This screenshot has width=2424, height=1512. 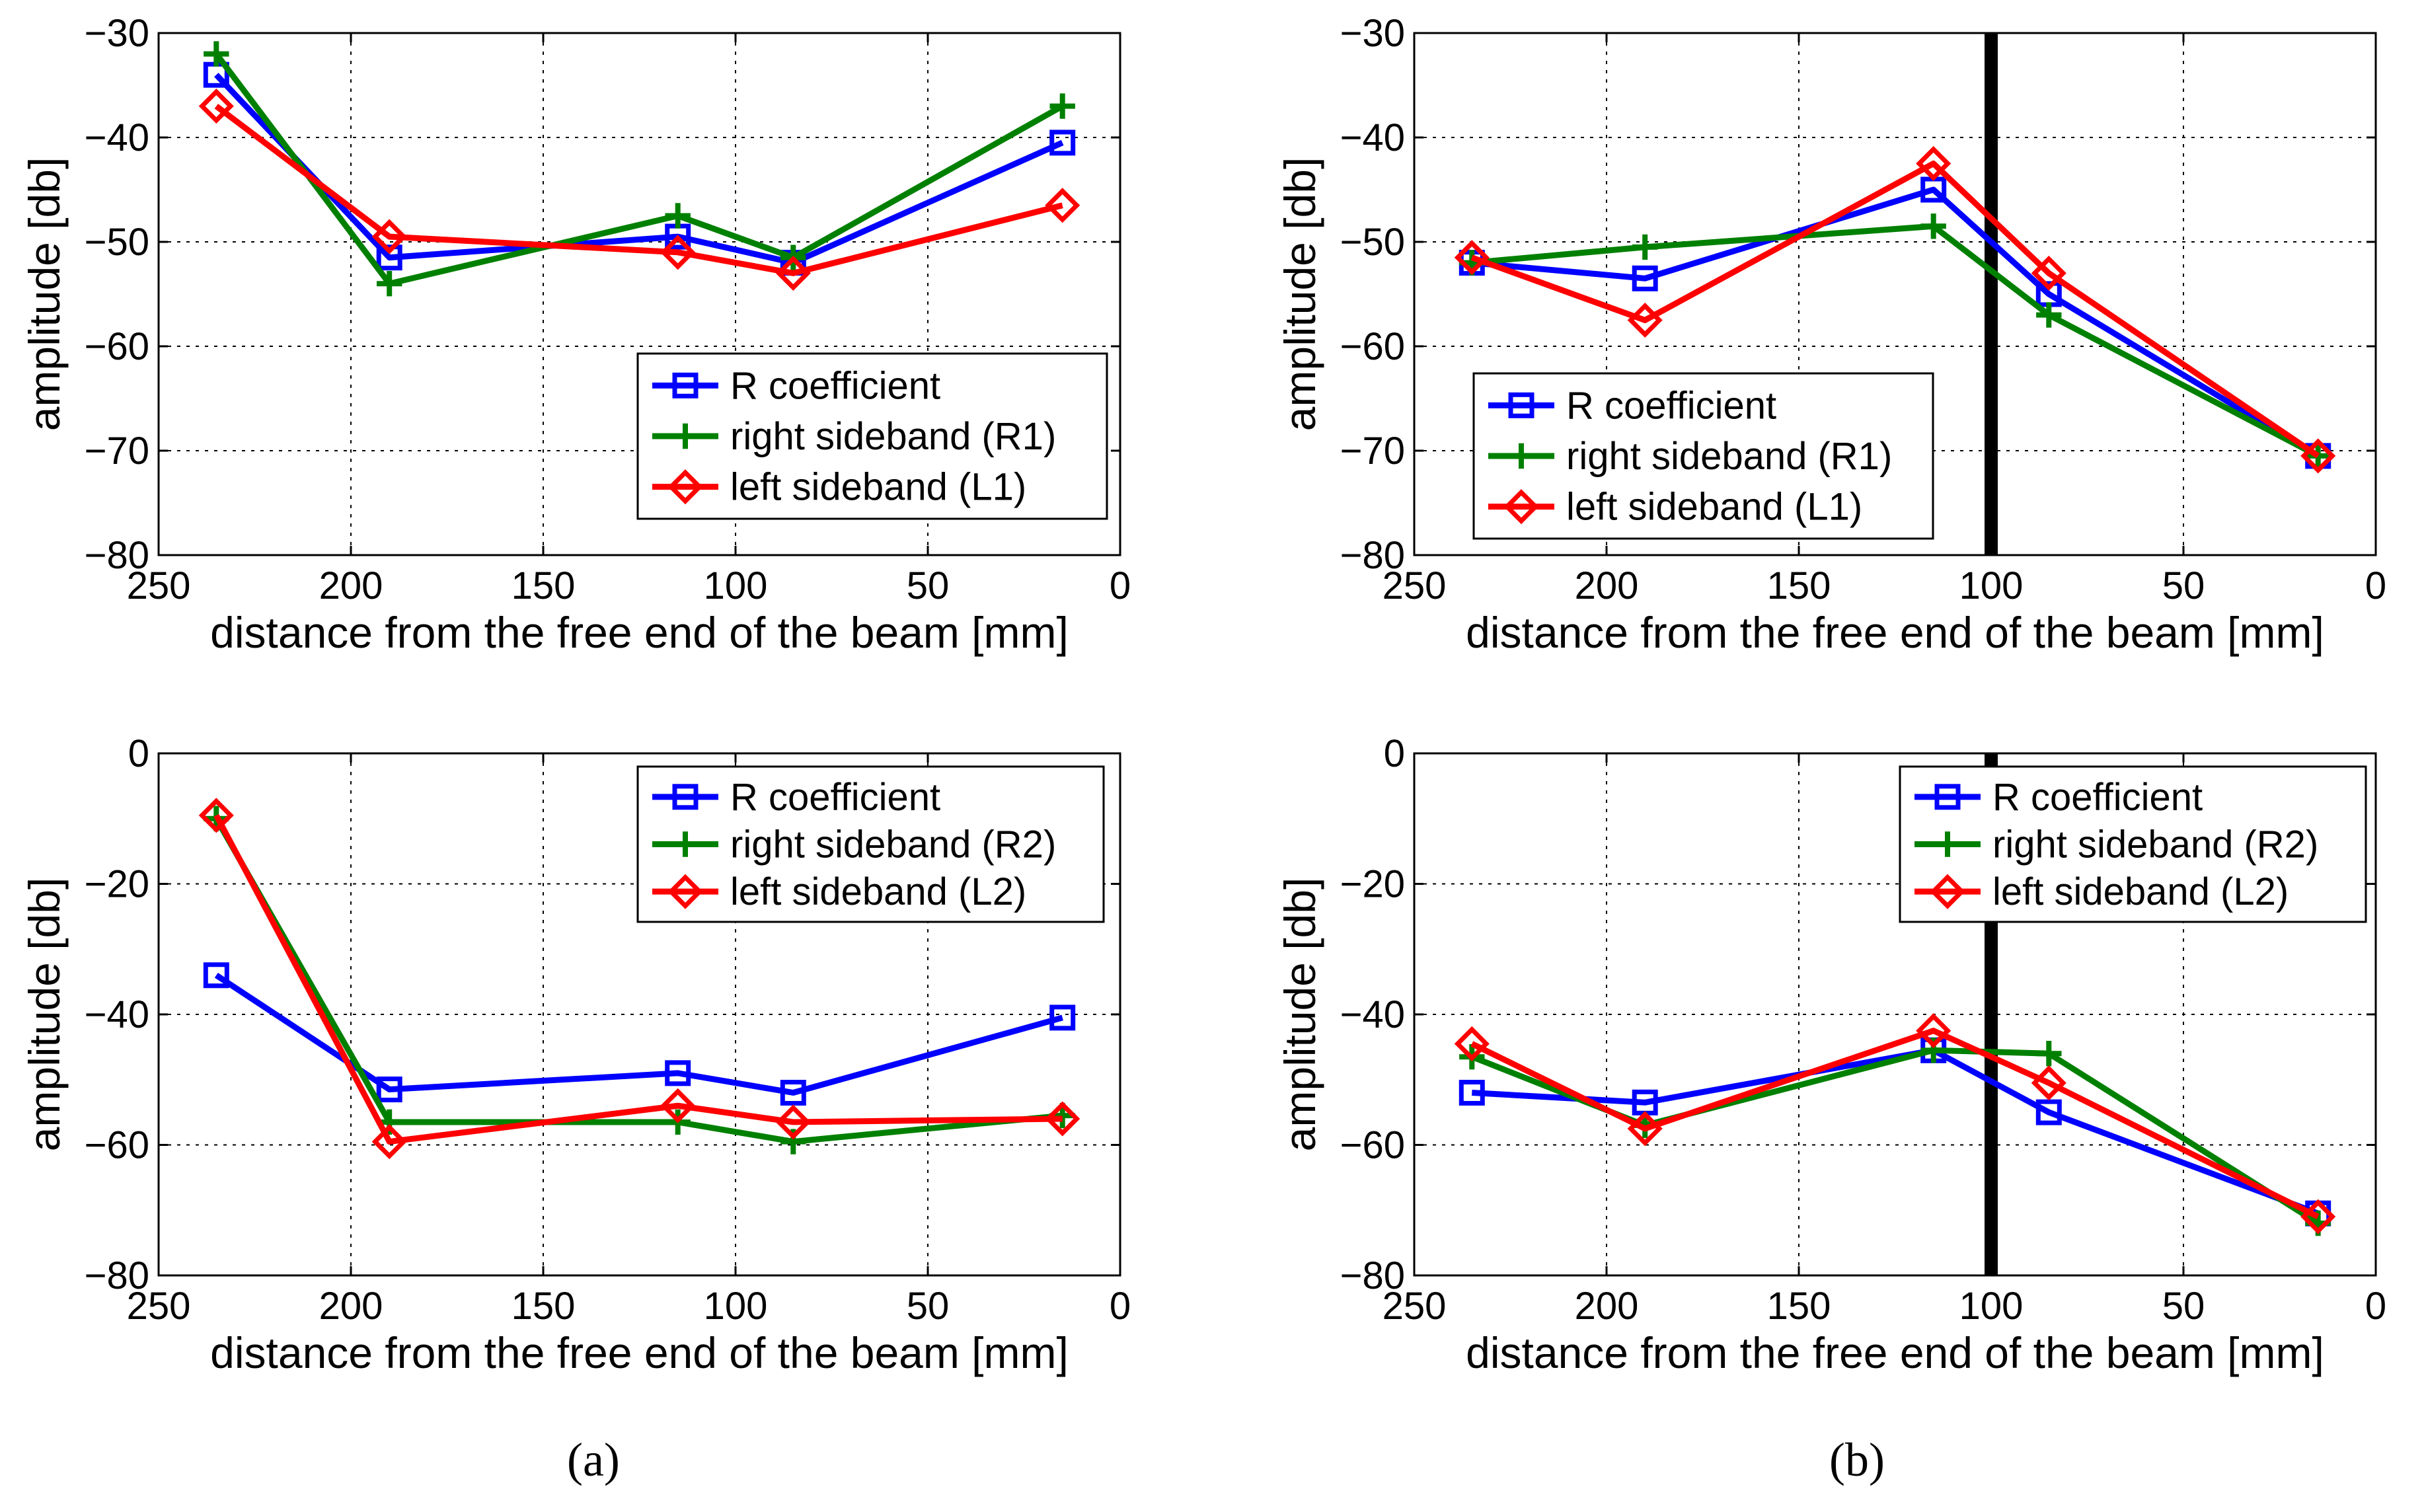 What do you see at coordinates (593, 1459) in the screenshot?
I see `caption-a: (a)` at bounding box center [593, 1459].